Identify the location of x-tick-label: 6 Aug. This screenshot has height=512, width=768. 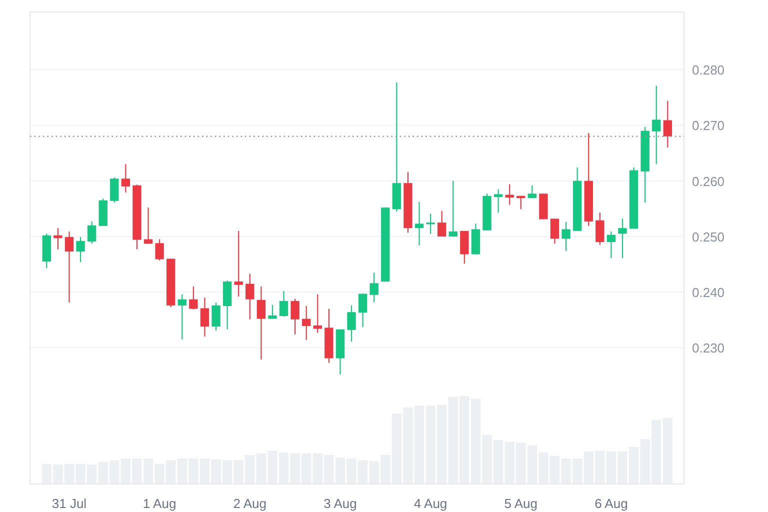
(611, 503).